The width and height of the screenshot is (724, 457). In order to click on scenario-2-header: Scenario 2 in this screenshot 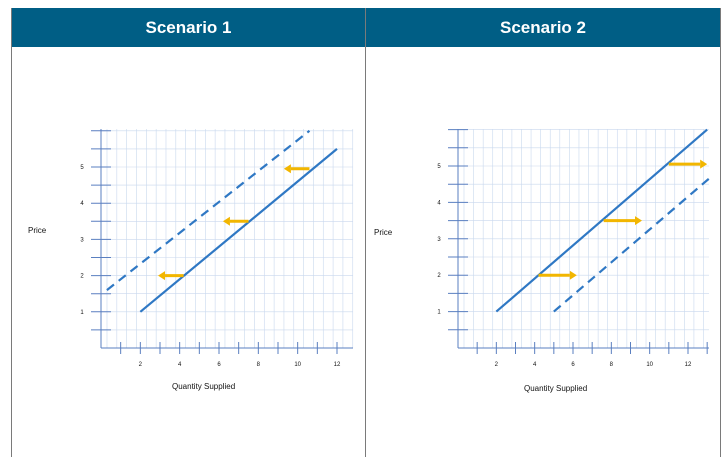, I will do `click(543, 27)`.